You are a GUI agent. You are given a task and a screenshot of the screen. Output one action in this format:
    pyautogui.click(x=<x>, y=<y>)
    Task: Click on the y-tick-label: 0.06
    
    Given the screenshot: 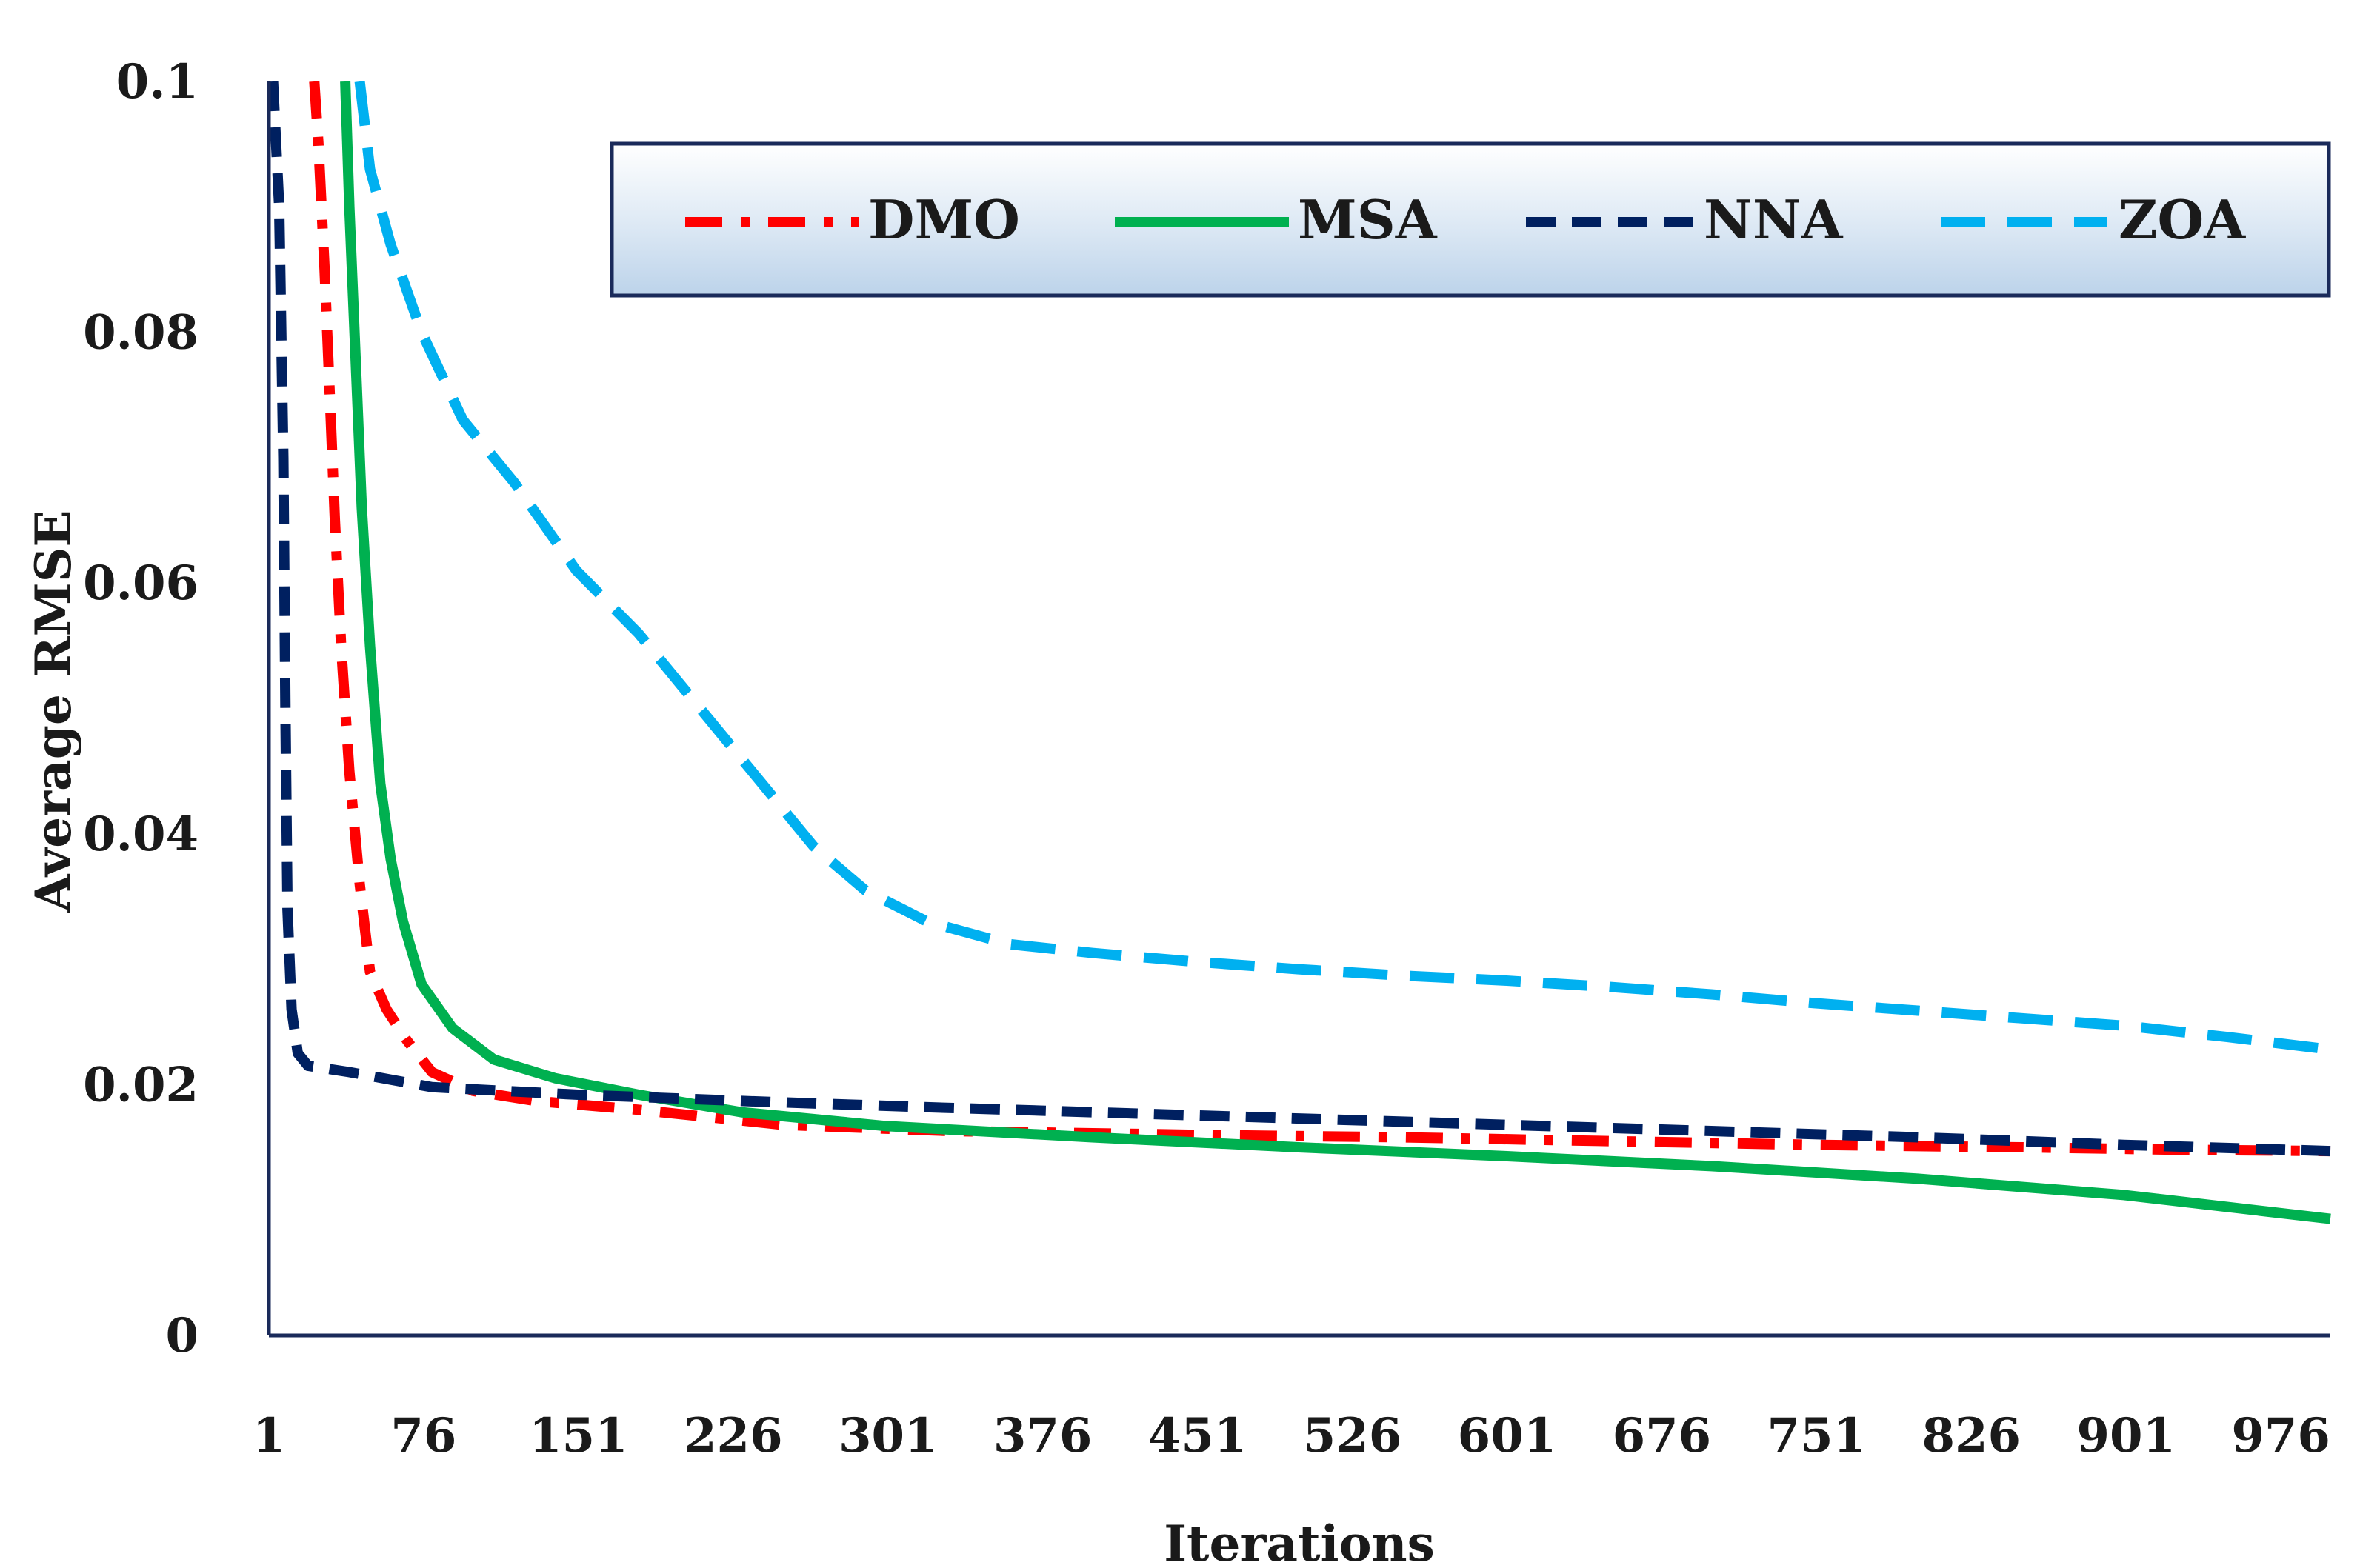 What is the action you would take?
    pyautogui.click(x=141, y=583)
    